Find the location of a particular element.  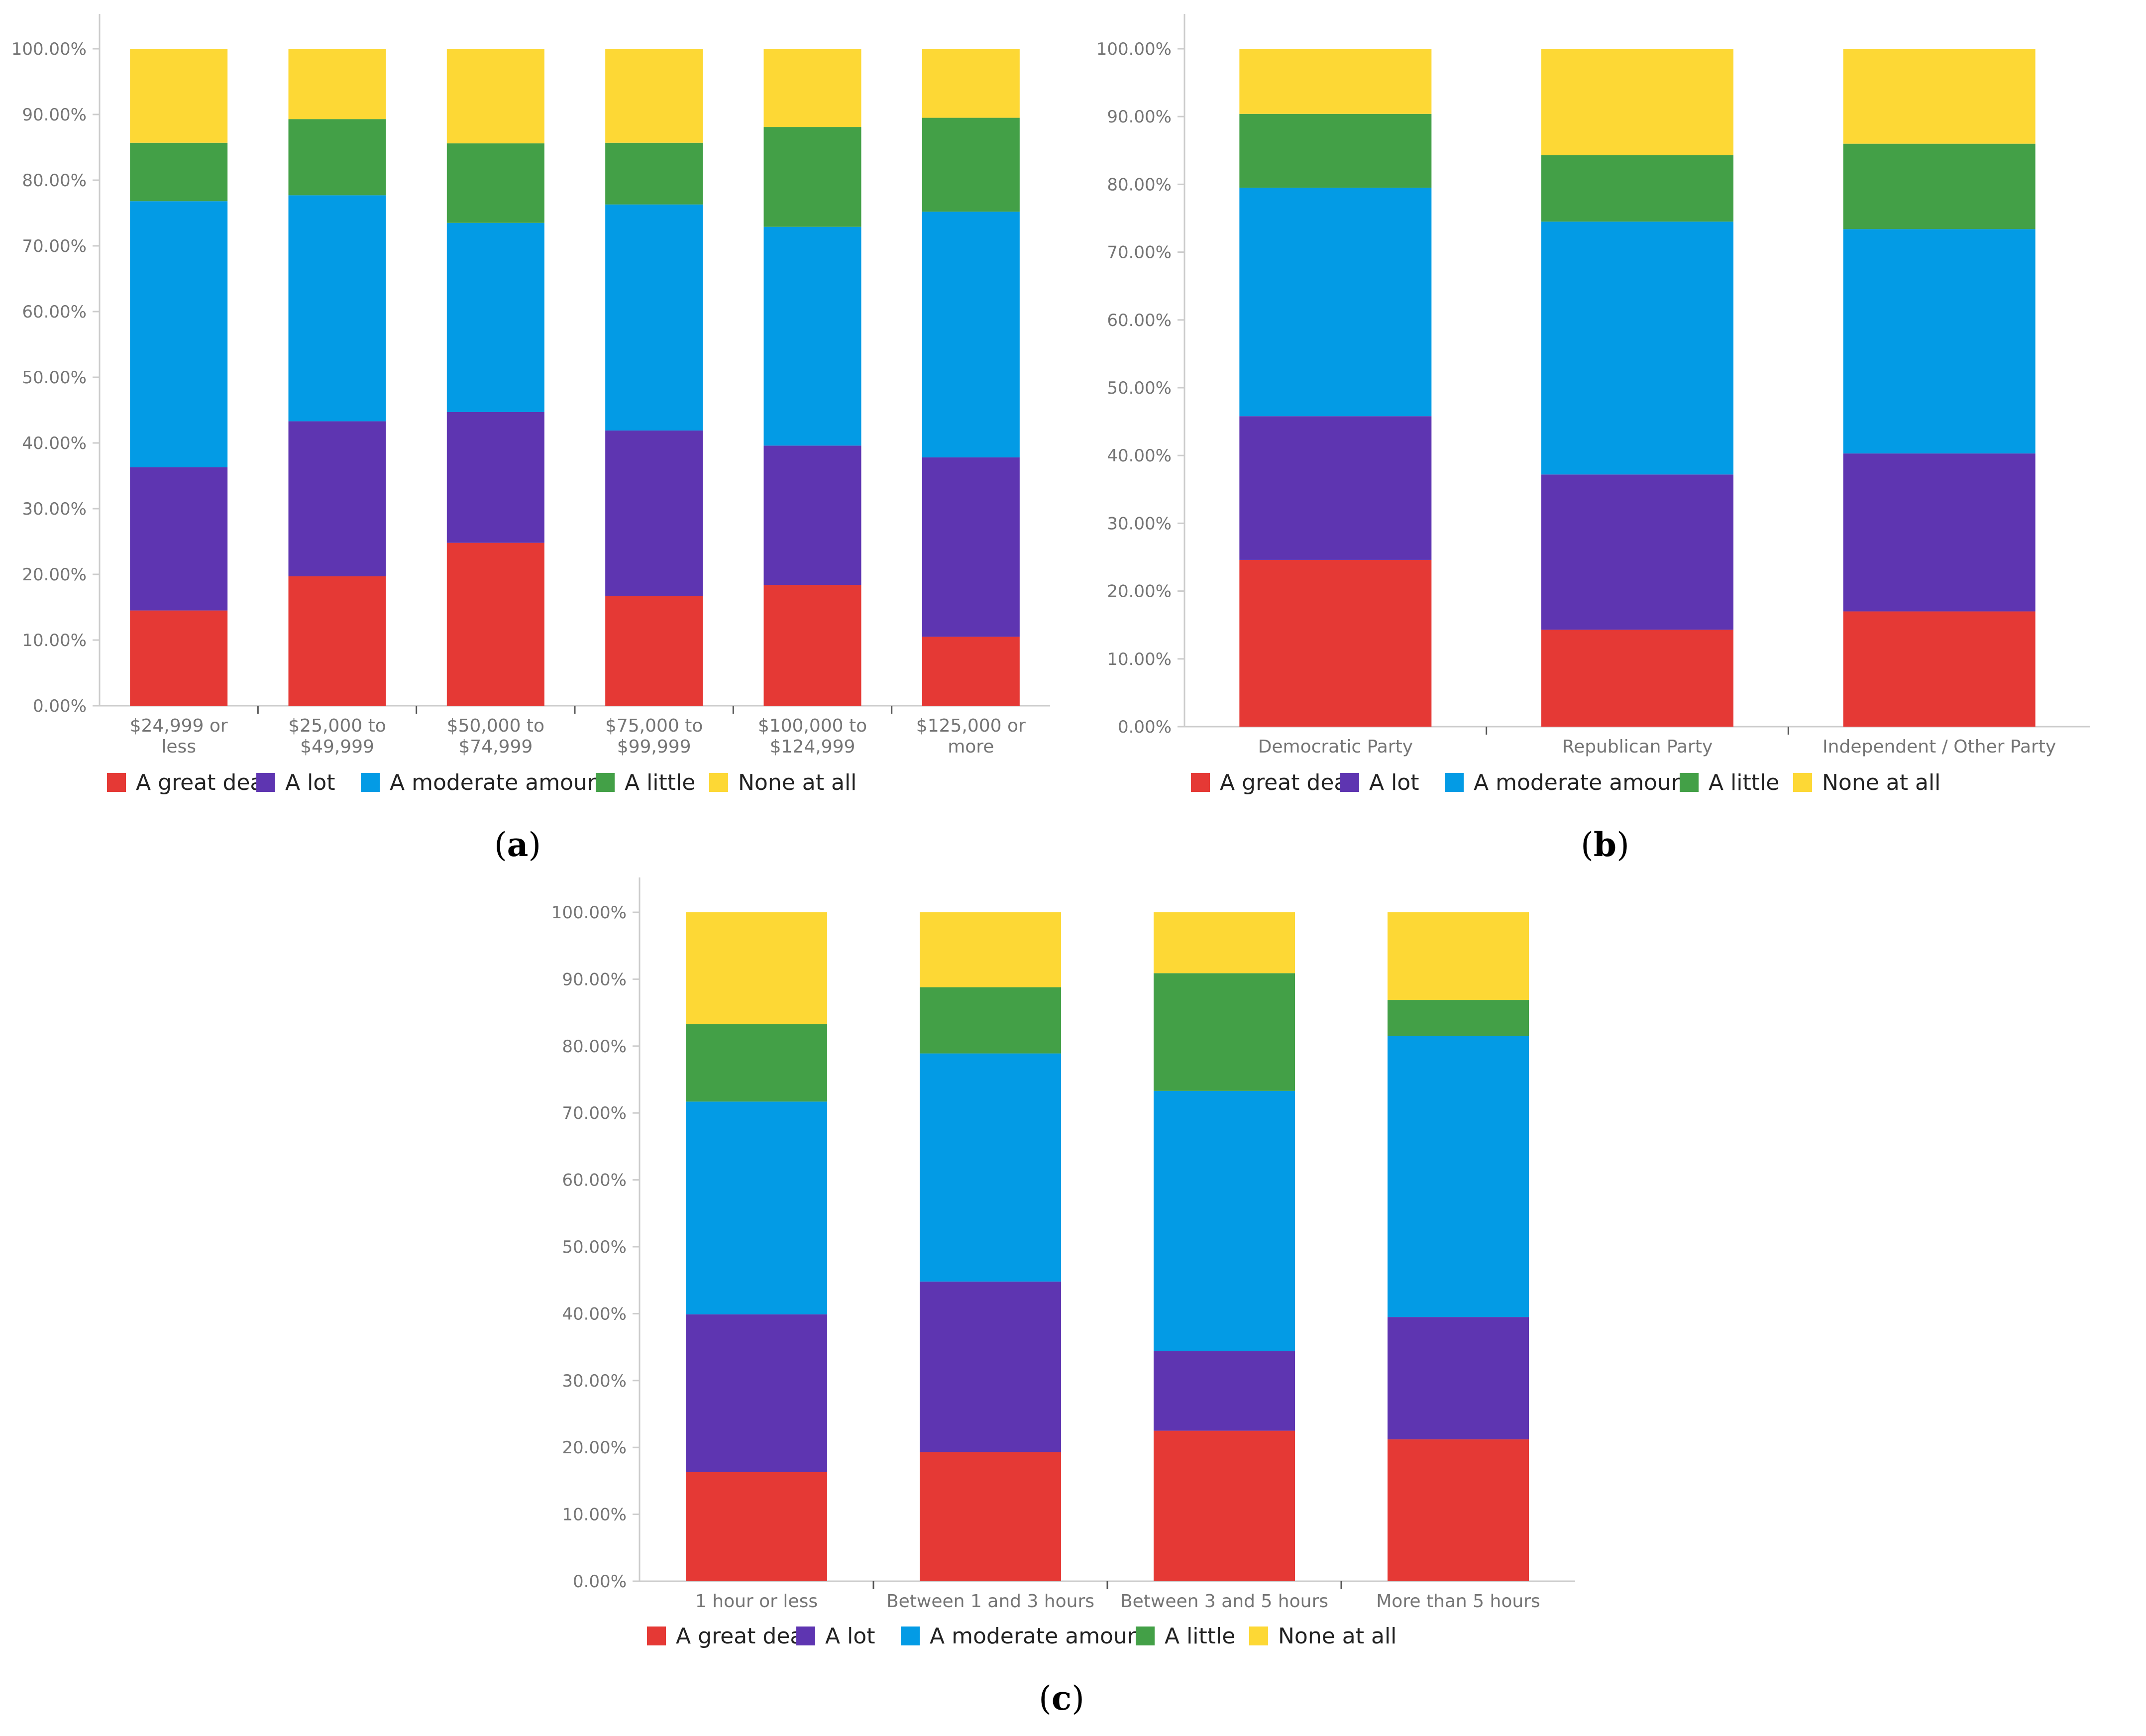

panel-c-bar-4-a-great-deal is located at coordinates (1458, 1510).